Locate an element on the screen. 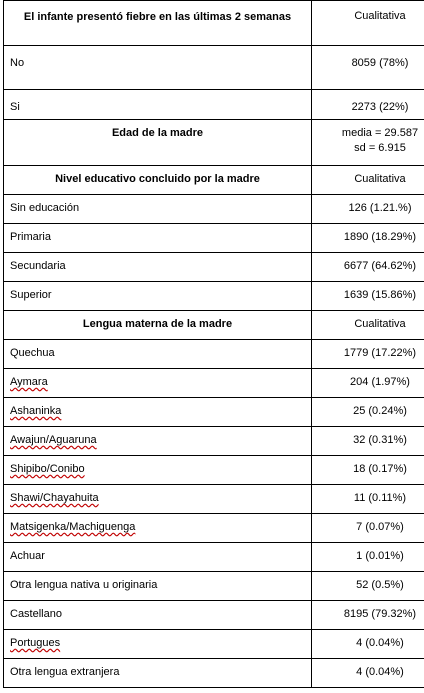 This screenshot has width=424, height=693. table-row: Otra lengua extranjera 4 (0.04%) is located at coordinates (213, 673).